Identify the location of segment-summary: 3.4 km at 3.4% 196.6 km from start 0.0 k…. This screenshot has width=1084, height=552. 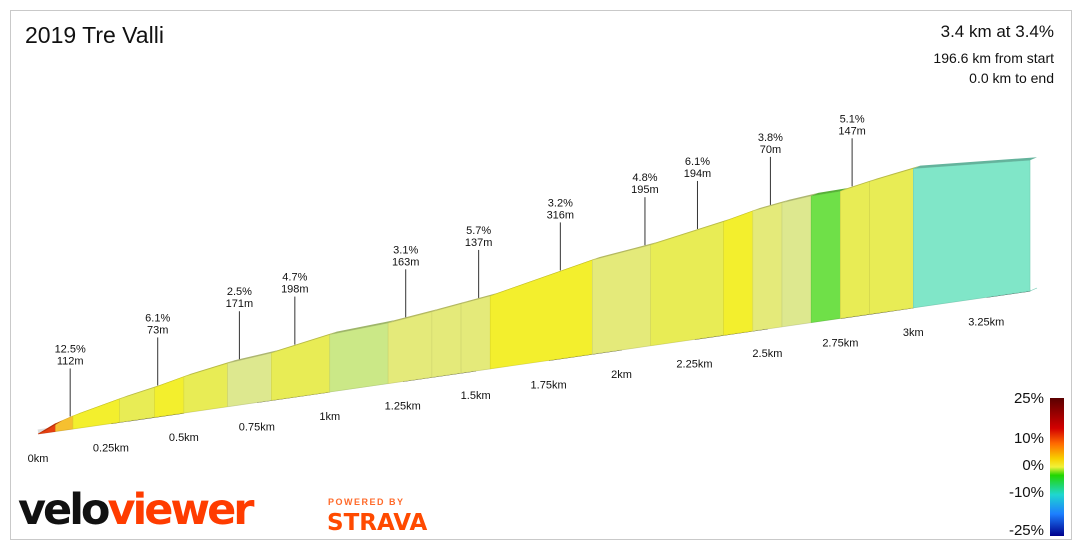
(993, 55).